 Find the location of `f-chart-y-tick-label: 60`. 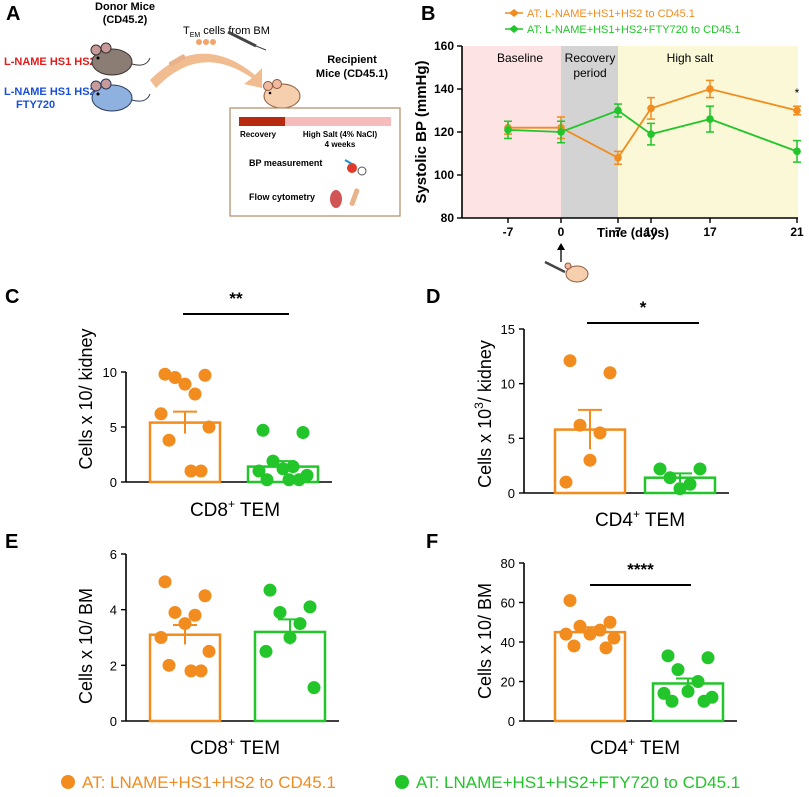

f-chart-y-tick-label: 60 is located at coordinates (508, 603).